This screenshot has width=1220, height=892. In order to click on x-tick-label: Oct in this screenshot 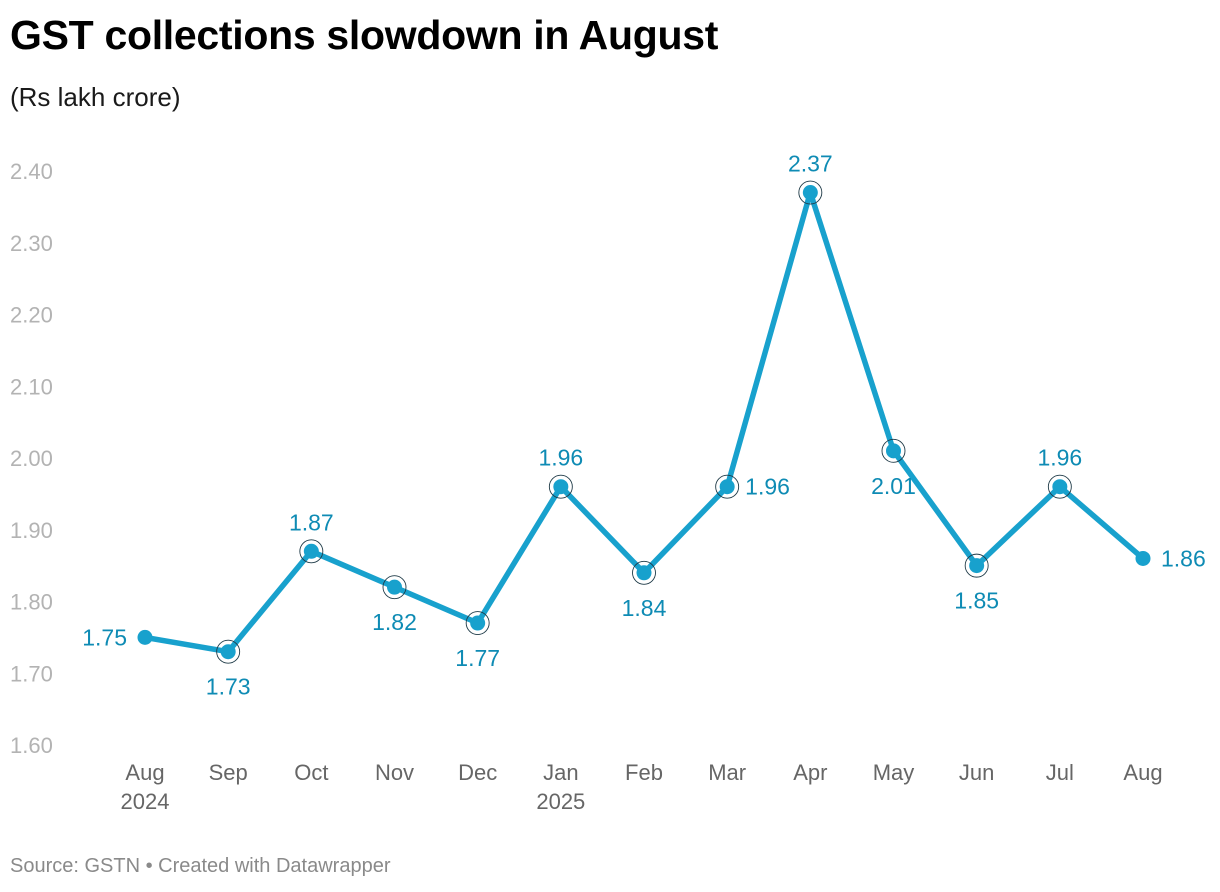, I will do `click(311, 772)`.